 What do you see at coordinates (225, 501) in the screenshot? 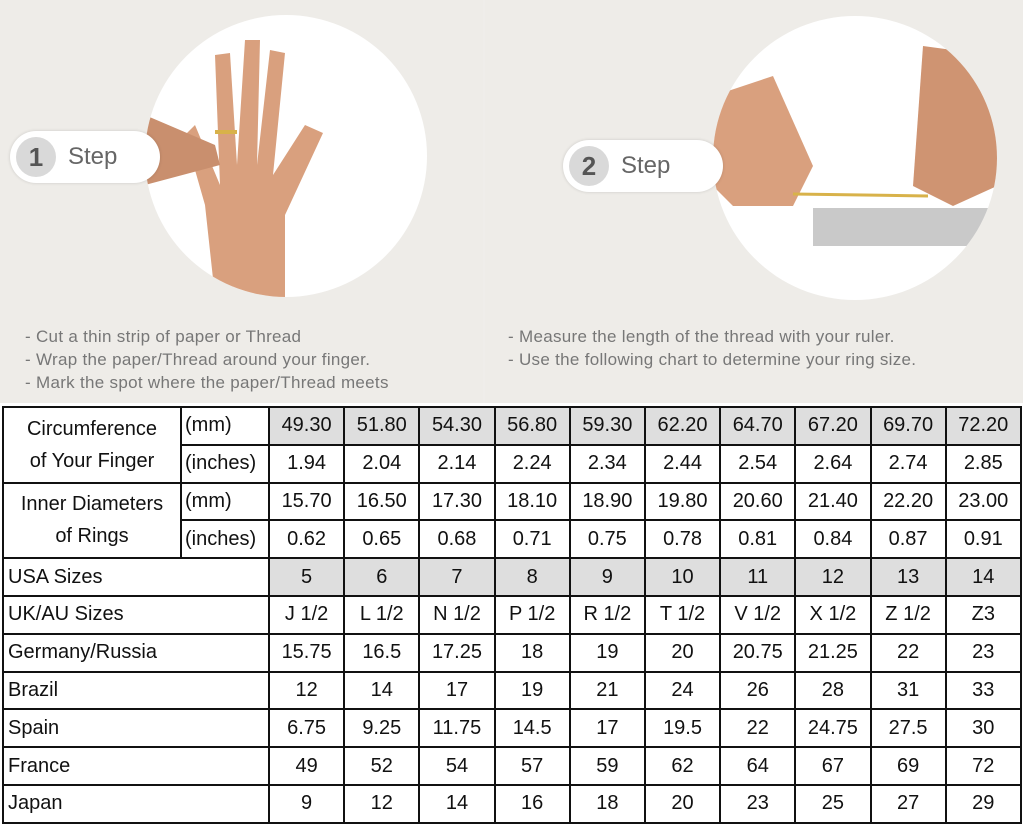
I see `unit-label: (mm)` at bounding box center [225, 501].